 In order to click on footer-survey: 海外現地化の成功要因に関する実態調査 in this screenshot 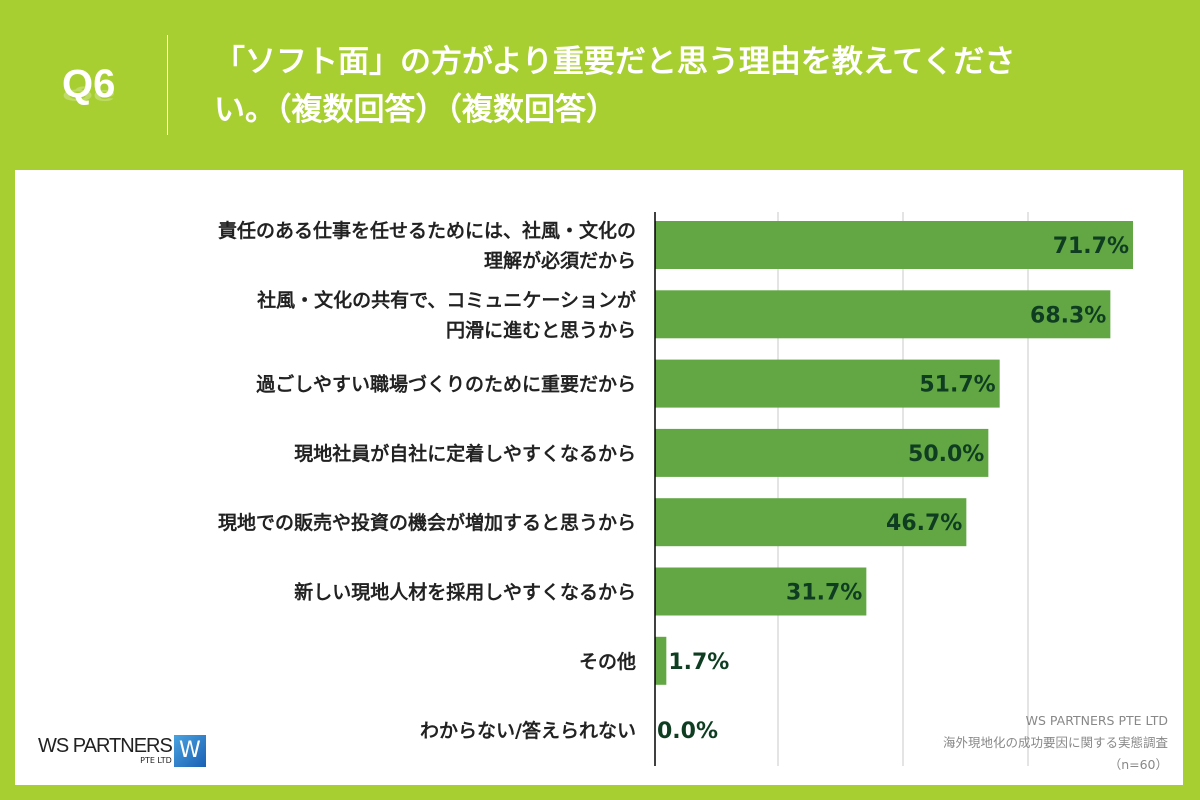, I will do `click(1055, 742)`.